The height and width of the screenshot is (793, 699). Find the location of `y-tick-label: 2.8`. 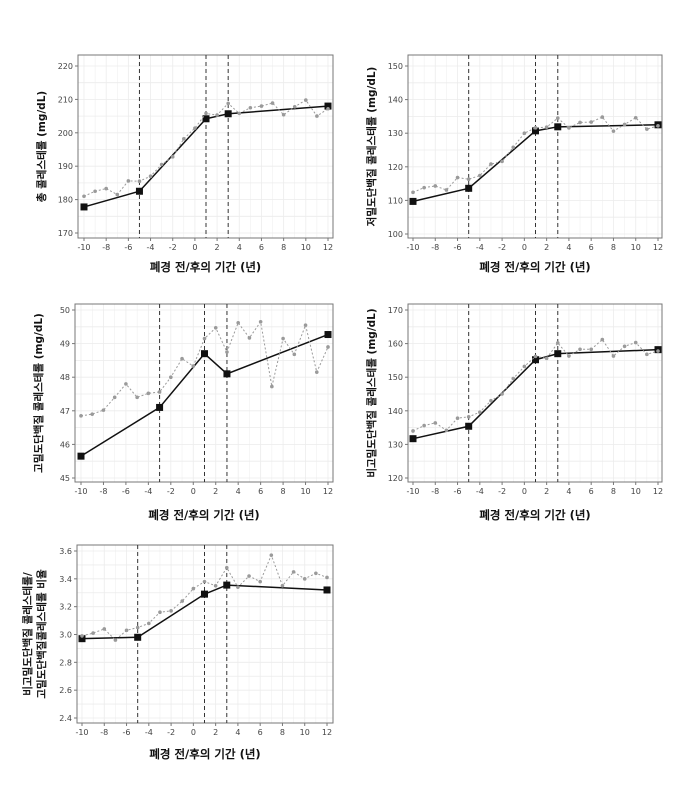

y-tick-label: 2.8 is located at coordinates (65, 662).